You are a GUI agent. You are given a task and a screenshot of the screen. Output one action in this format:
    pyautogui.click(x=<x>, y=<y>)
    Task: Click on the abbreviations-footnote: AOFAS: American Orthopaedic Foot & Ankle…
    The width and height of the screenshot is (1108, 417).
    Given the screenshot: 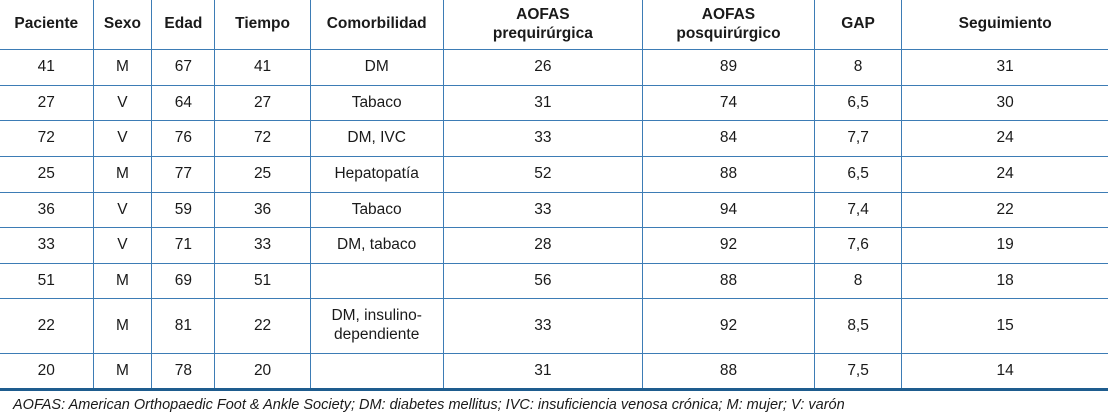 What is the action you would take?
    pyautogui.click(x=429, y=405)
    